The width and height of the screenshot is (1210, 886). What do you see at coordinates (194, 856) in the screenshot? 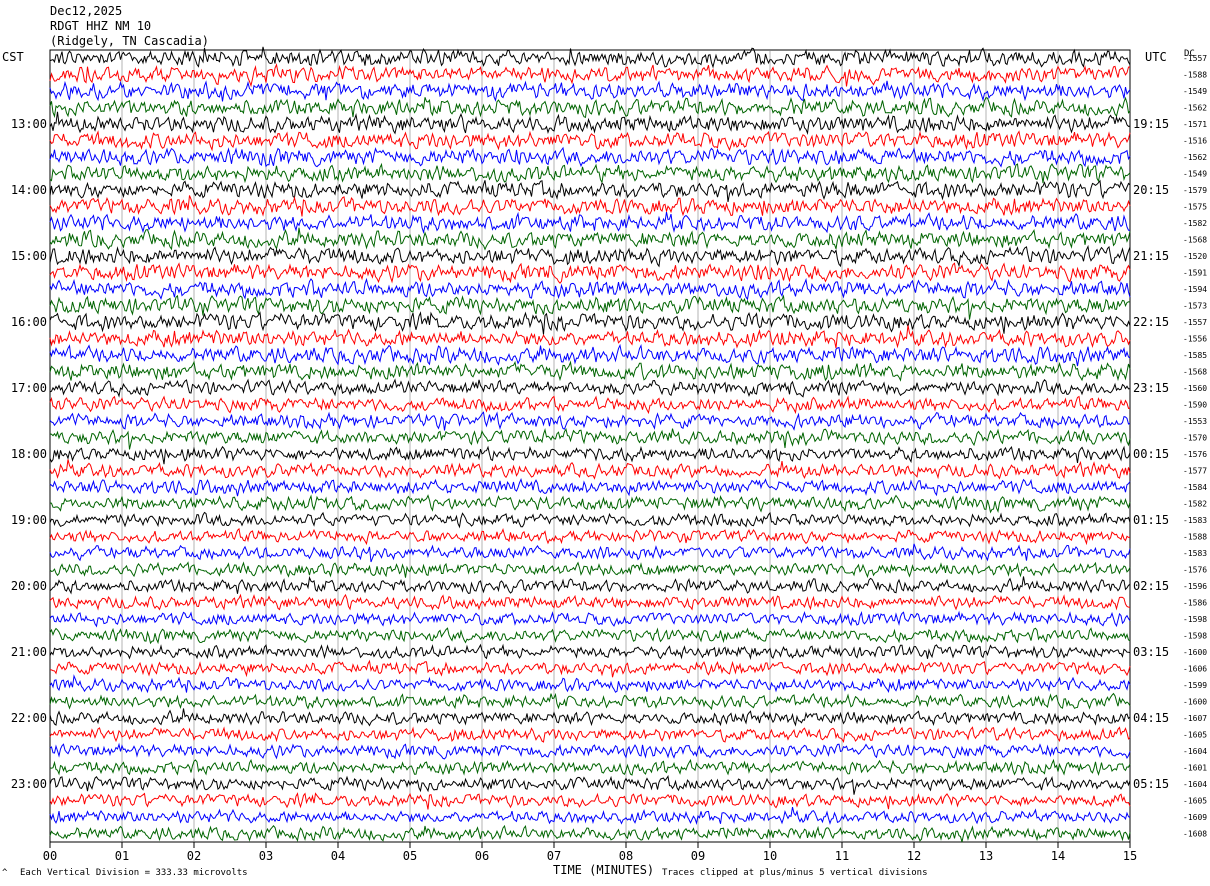
I see `x-tick-label: 02` at bounding box center [194, 856].